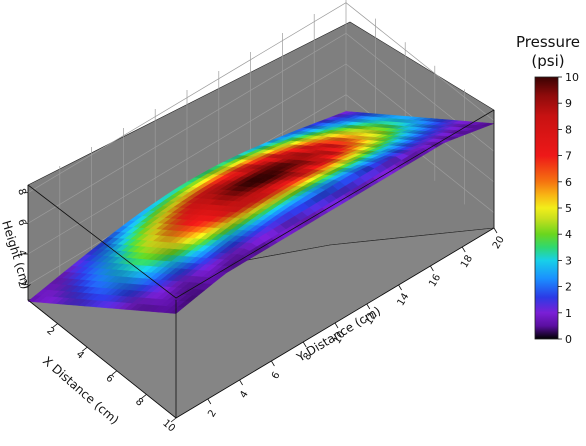 This screenshot has height=446, width=586. I want to click on x-tick-label: 2, so click(50, 331).